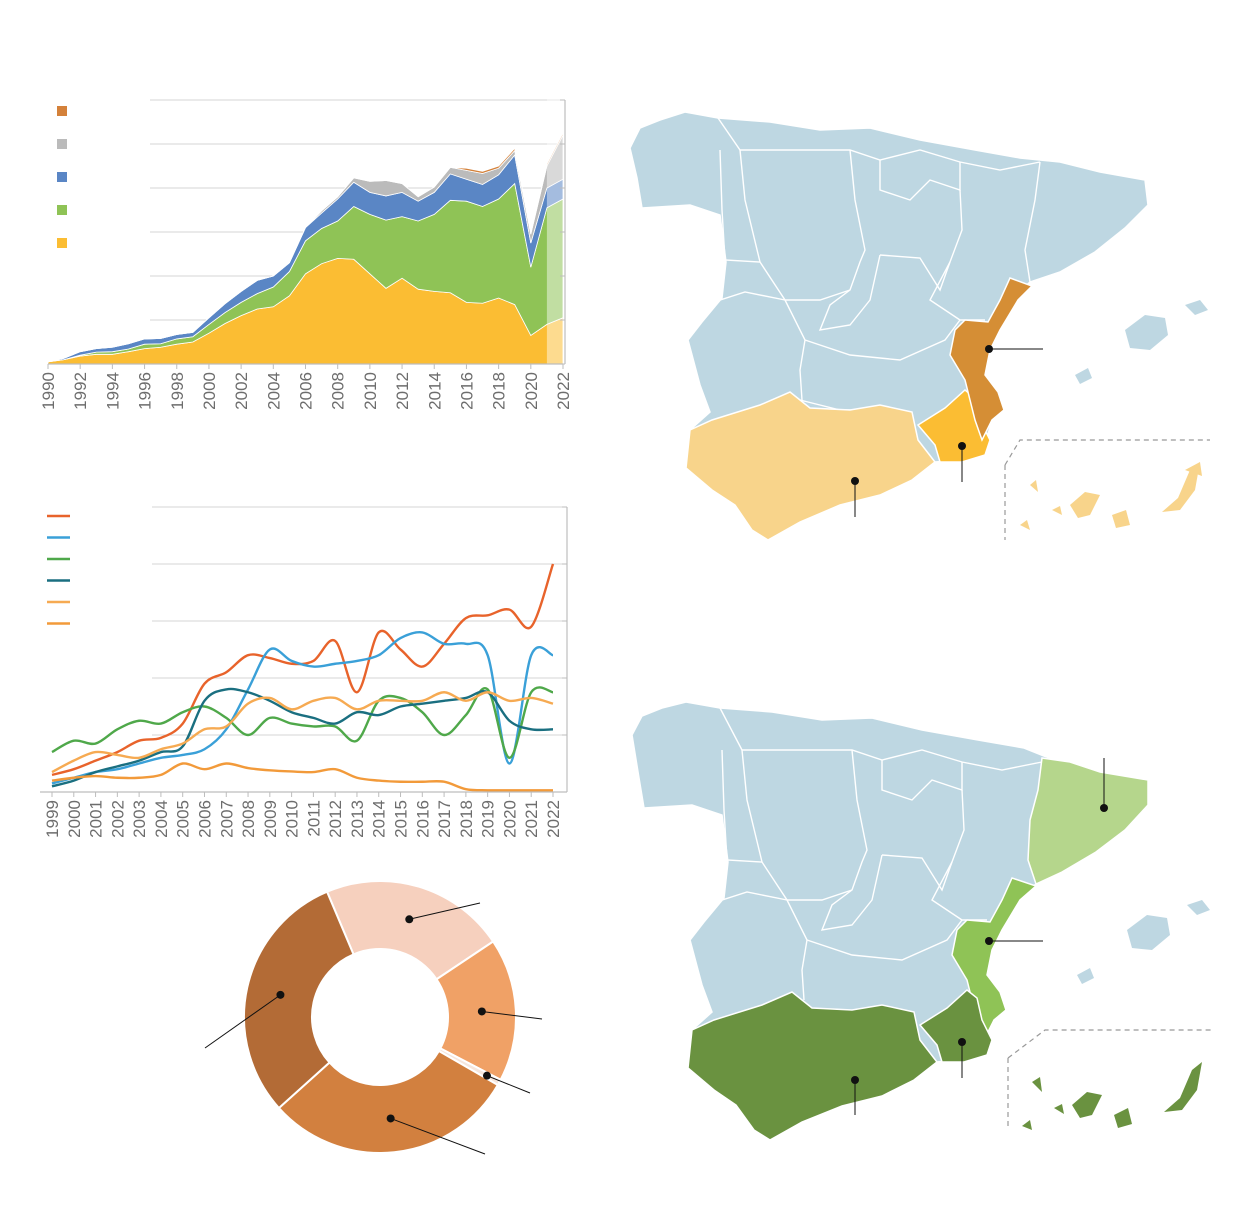 The height and width of the screenshot is (1224, 1248). I want to click on x-tick-label: 2021, so click(531, 819).